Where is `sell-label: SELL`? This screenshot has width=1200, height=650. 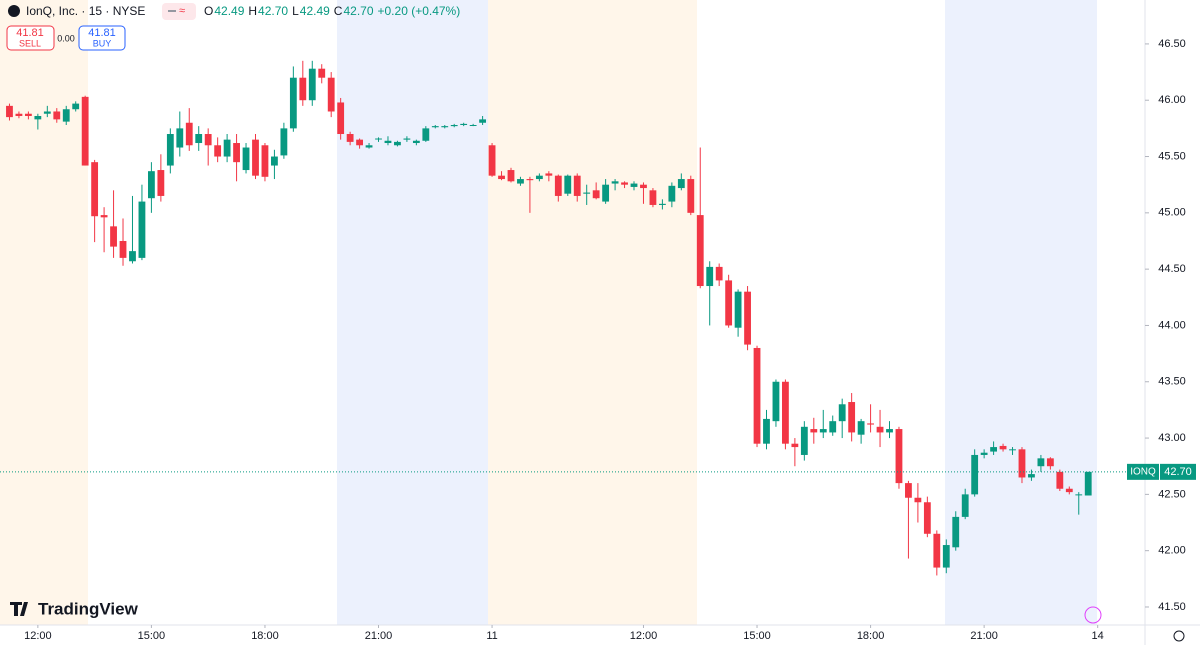
sell-label: SELL is located at coordinates (30, 43).